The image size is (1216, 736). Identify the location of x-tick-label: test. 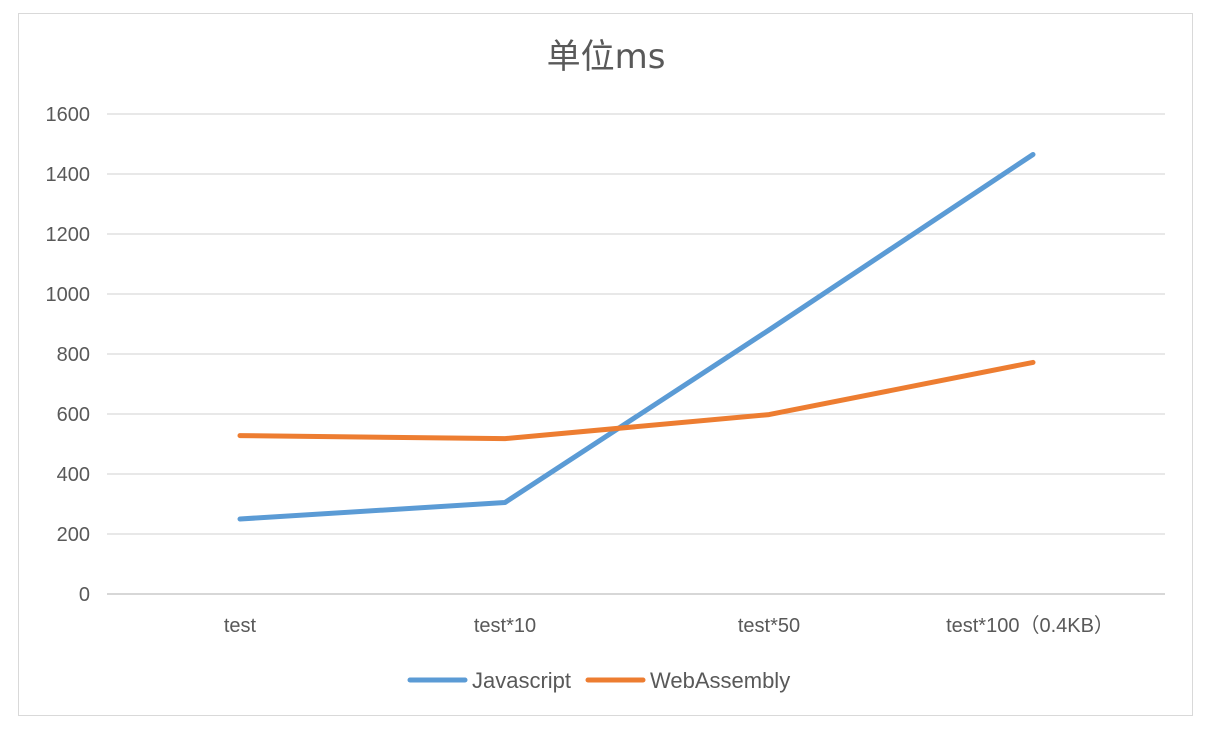
(240, 626).